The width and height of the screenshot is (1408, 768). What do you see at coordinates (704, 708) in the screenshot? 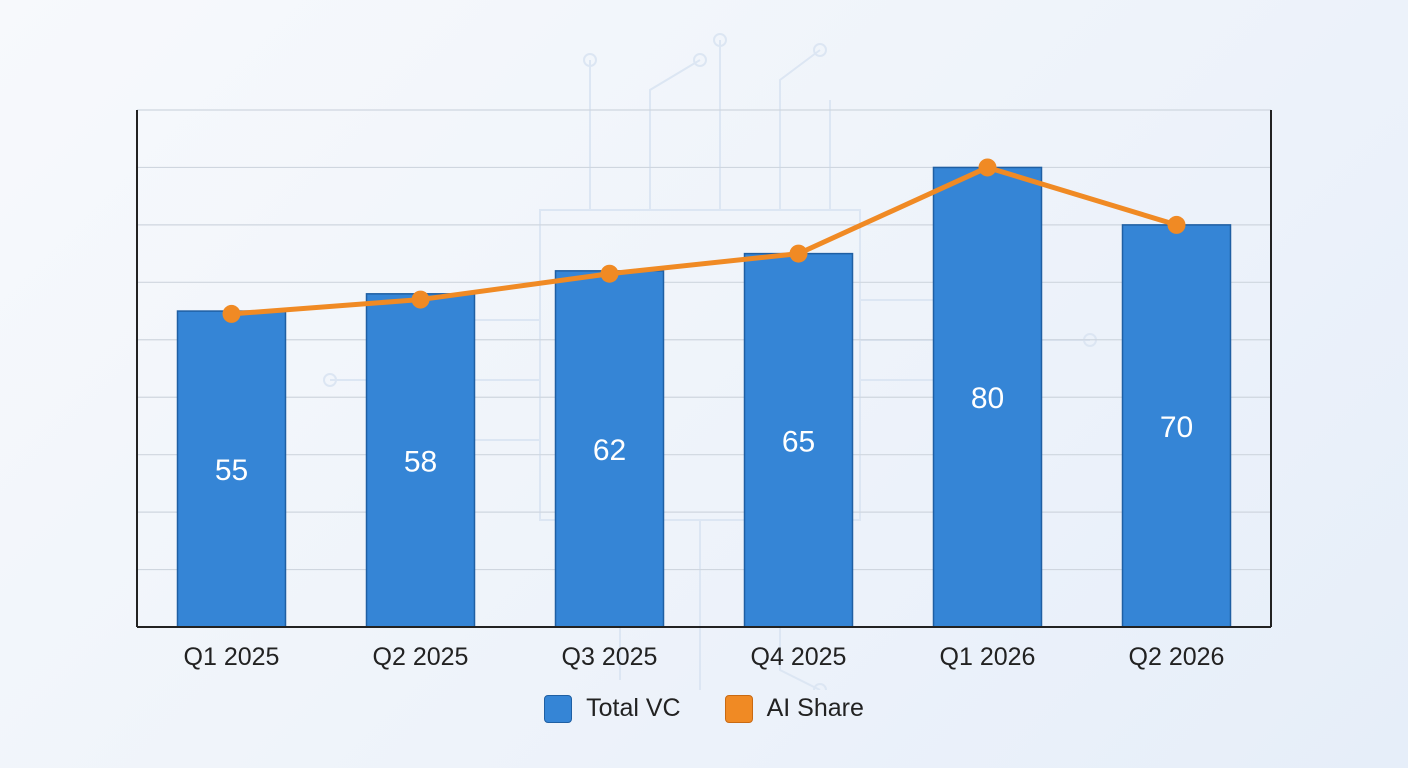
I see `legend: Total VC AI Share` at bounding box center [704, 708].